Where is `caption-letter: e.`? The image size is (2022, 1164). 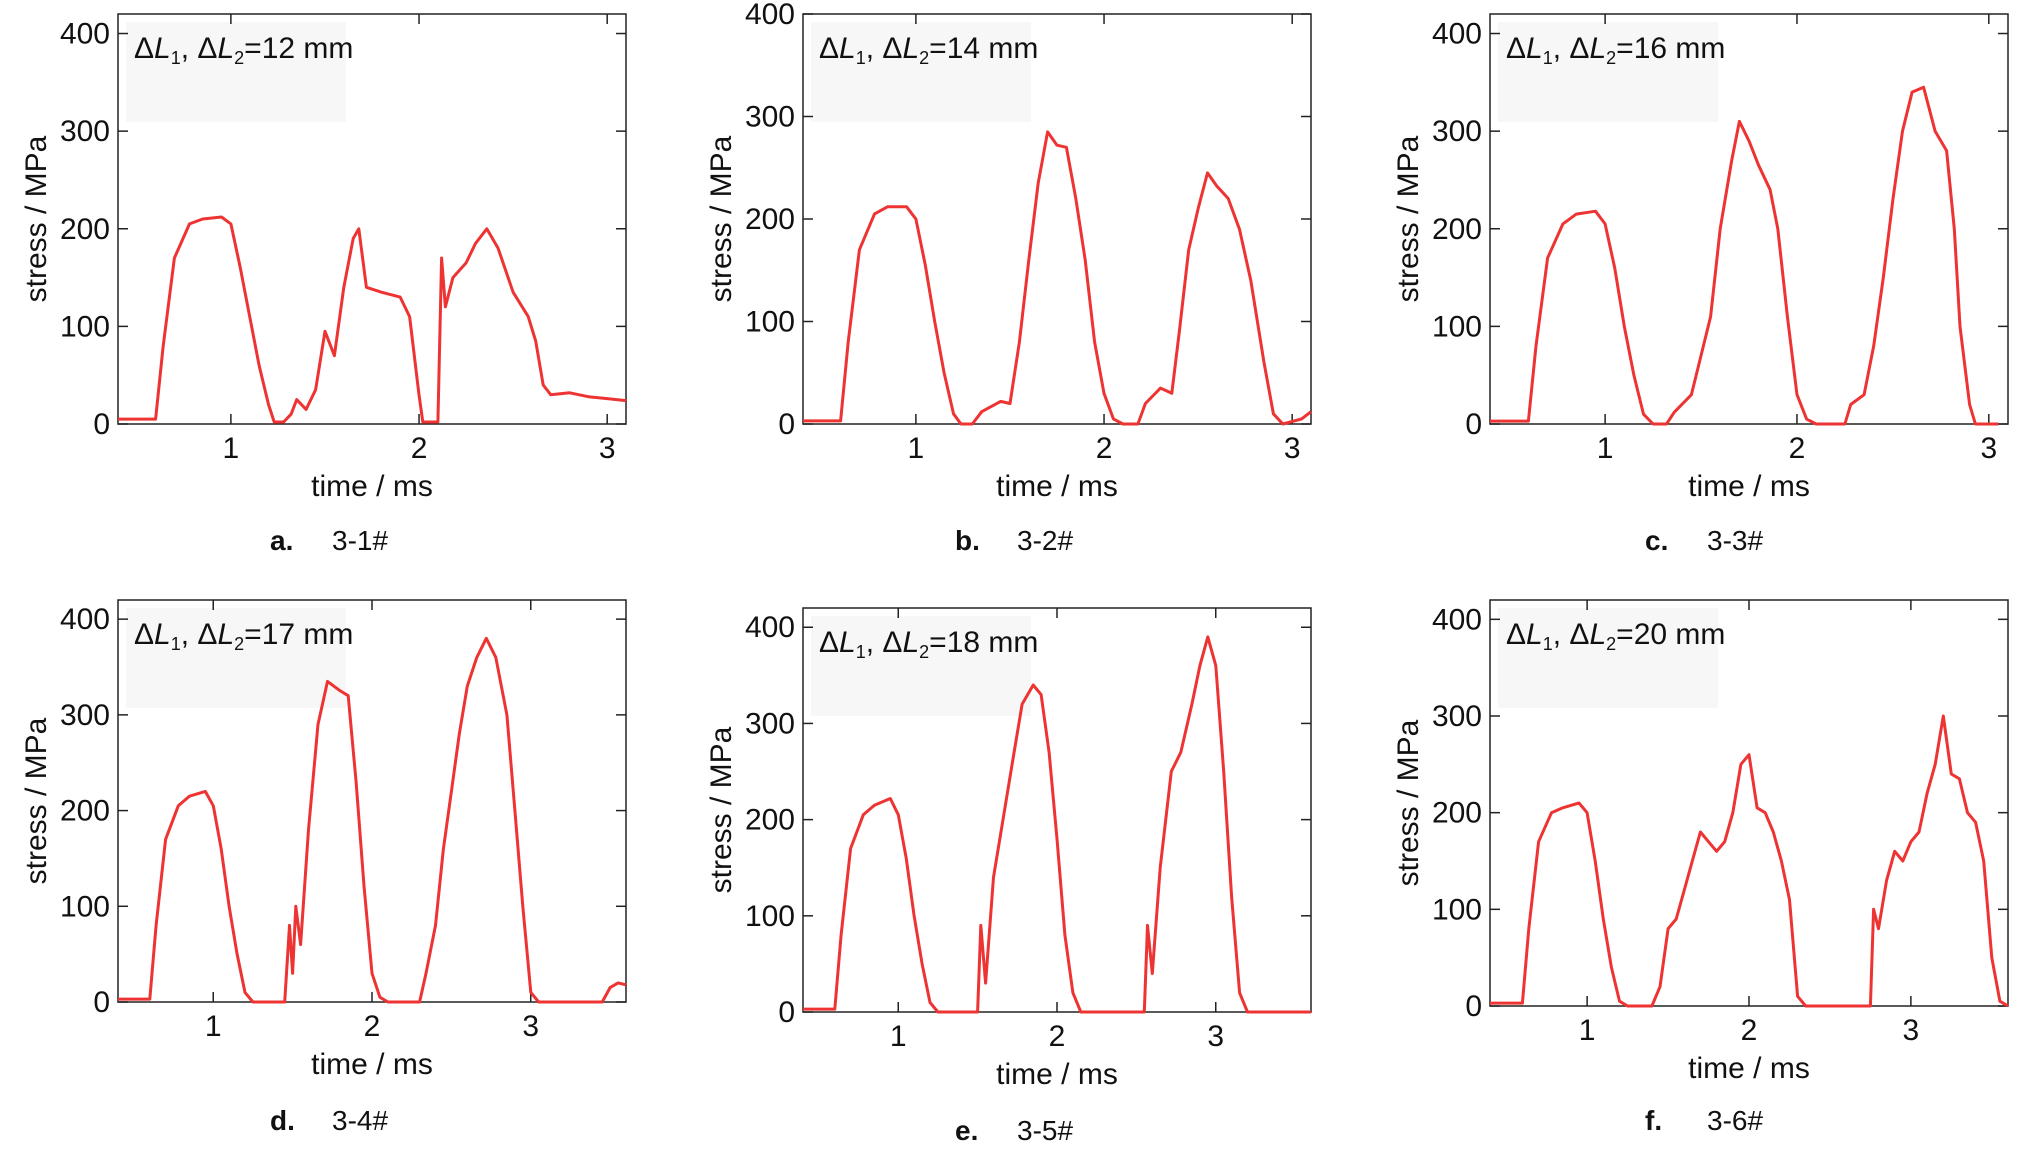
caption-letter: e. is located at coordinates (966, 1130).